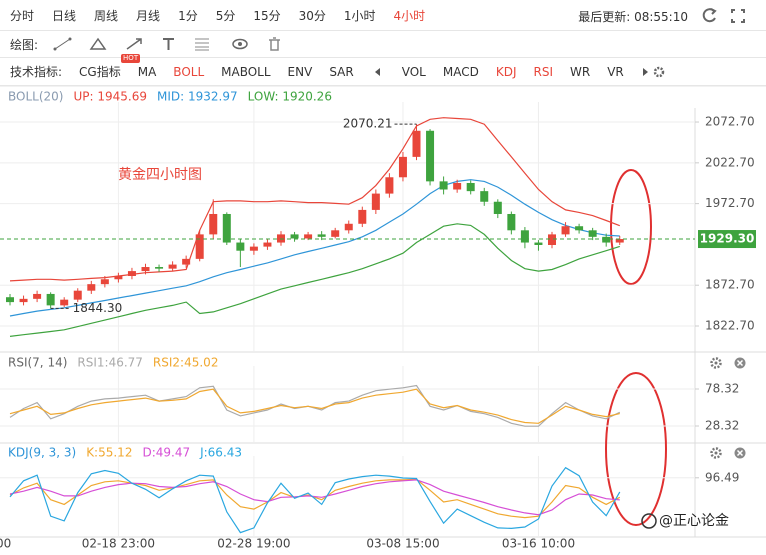 Image resolution: width=766 pixels, height=555 pixels. What do you see at coordinates (186, 363) in the screenshot?
I see `legend-entry: RSI2:45.02` at bounding box center [186, 363].